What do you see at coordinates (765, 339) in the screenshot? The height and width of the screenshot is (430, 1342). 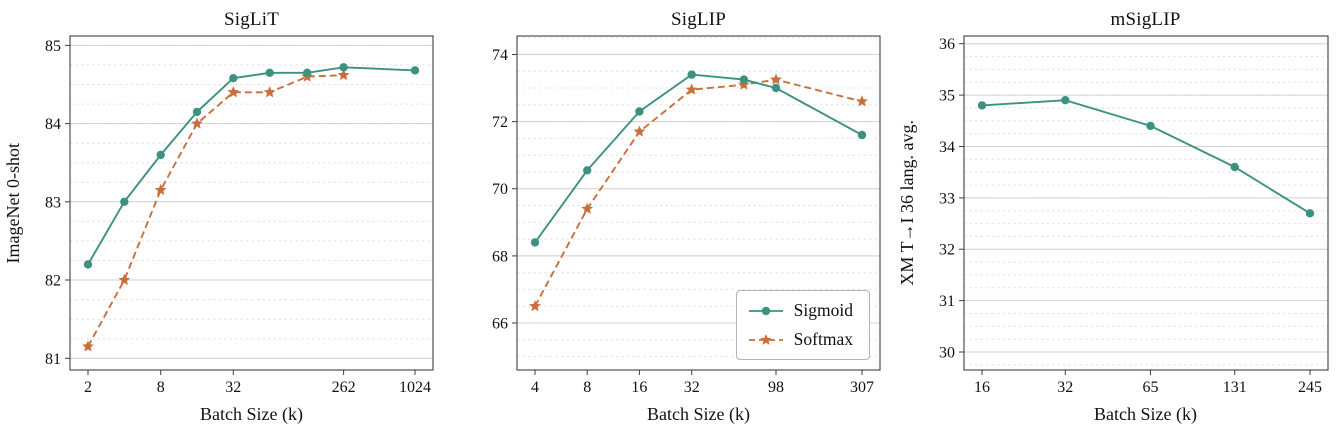 I see `softmax-line-sample-icon` at bounding box center [765, 339].